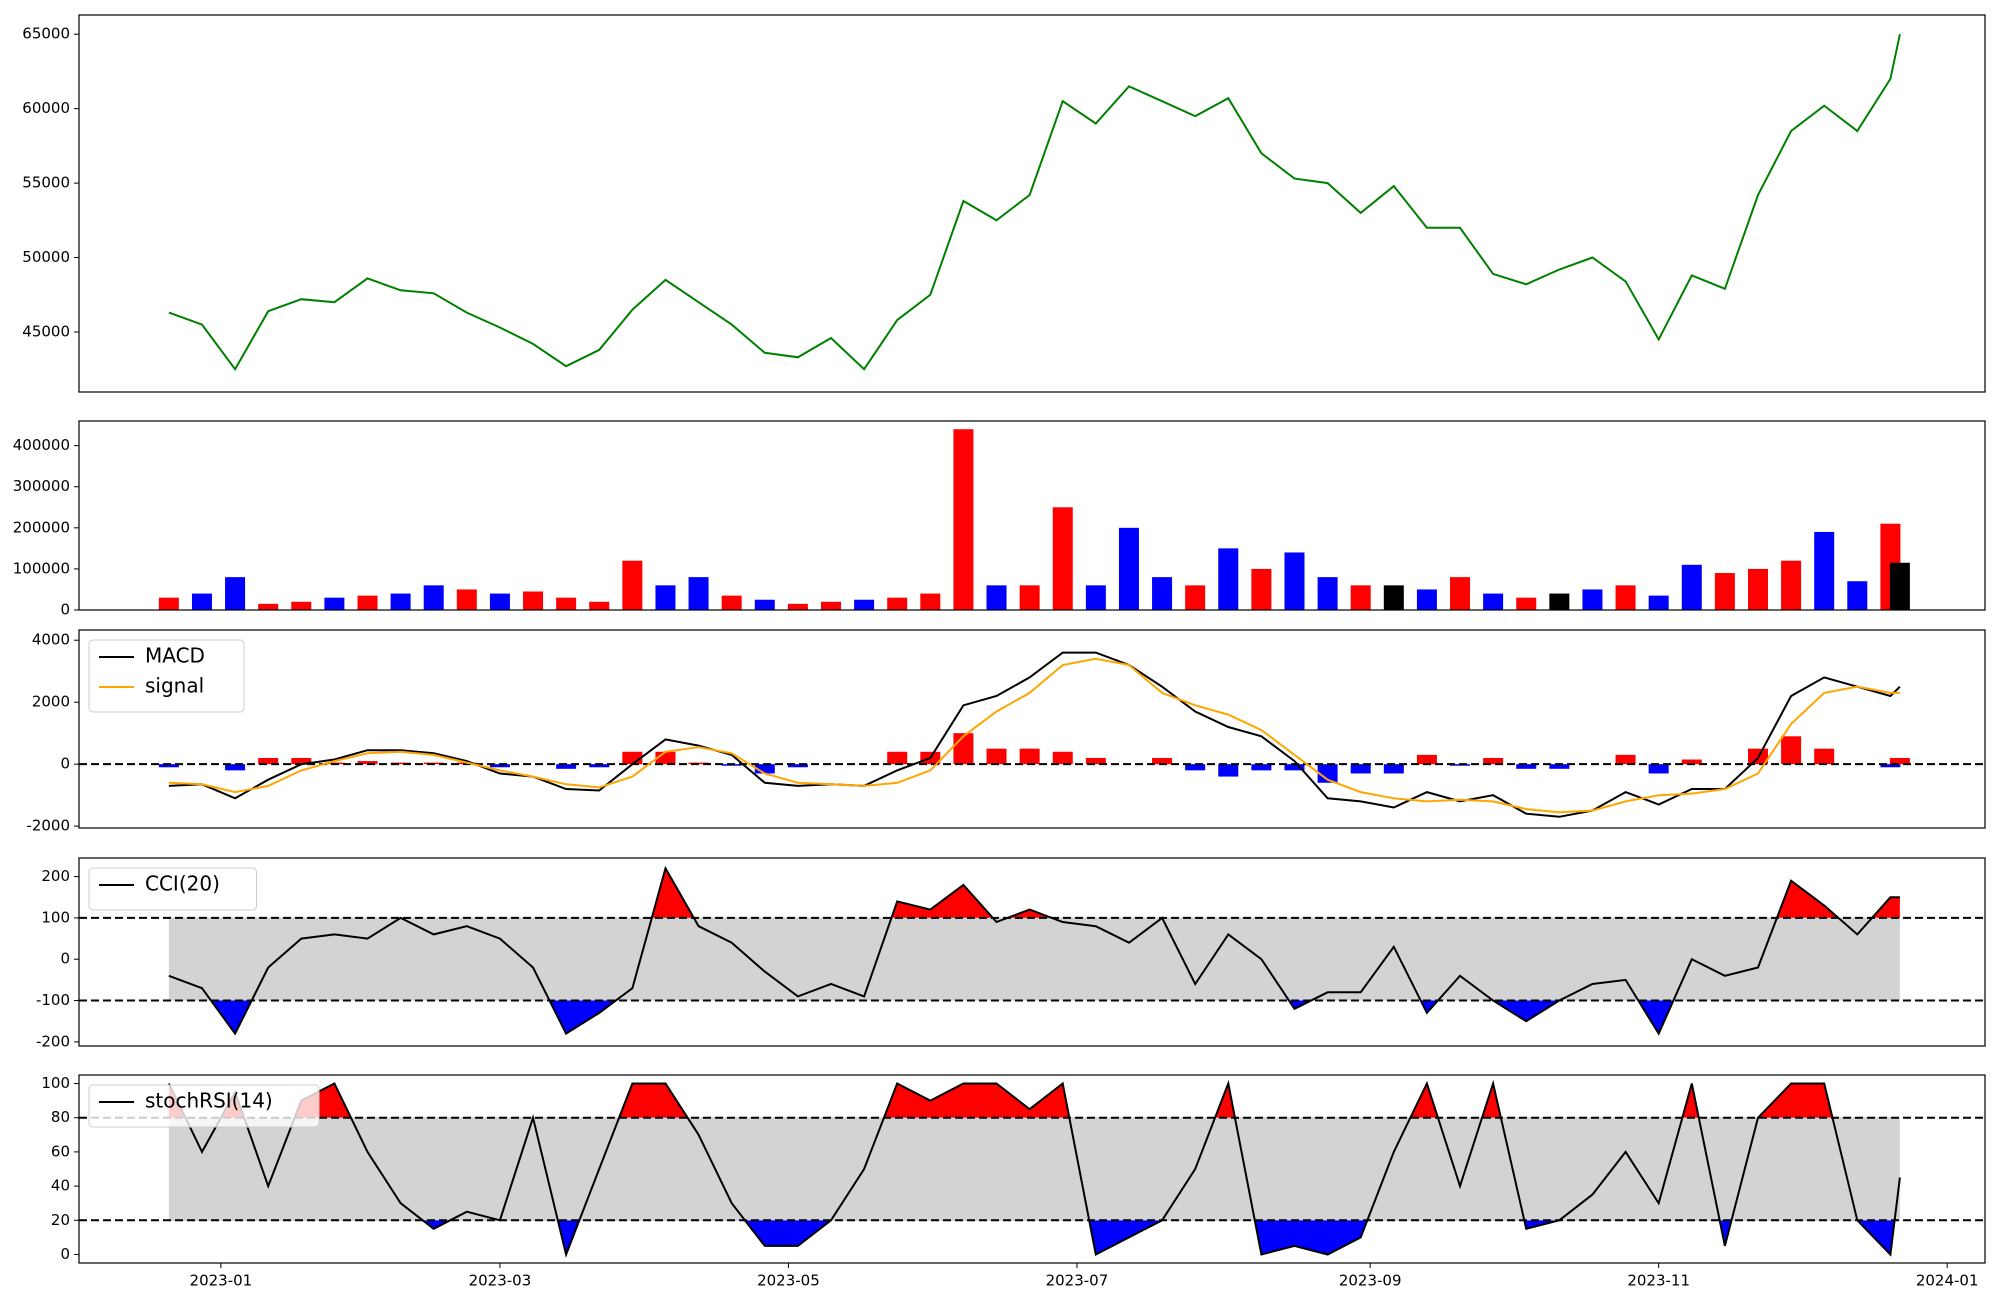 The width and height of the screenshot is (2000, 1300). Describe the element at coordinates (1077, 1281) in the screenshot. I see `x-tick-label: 2023-07` at that location.